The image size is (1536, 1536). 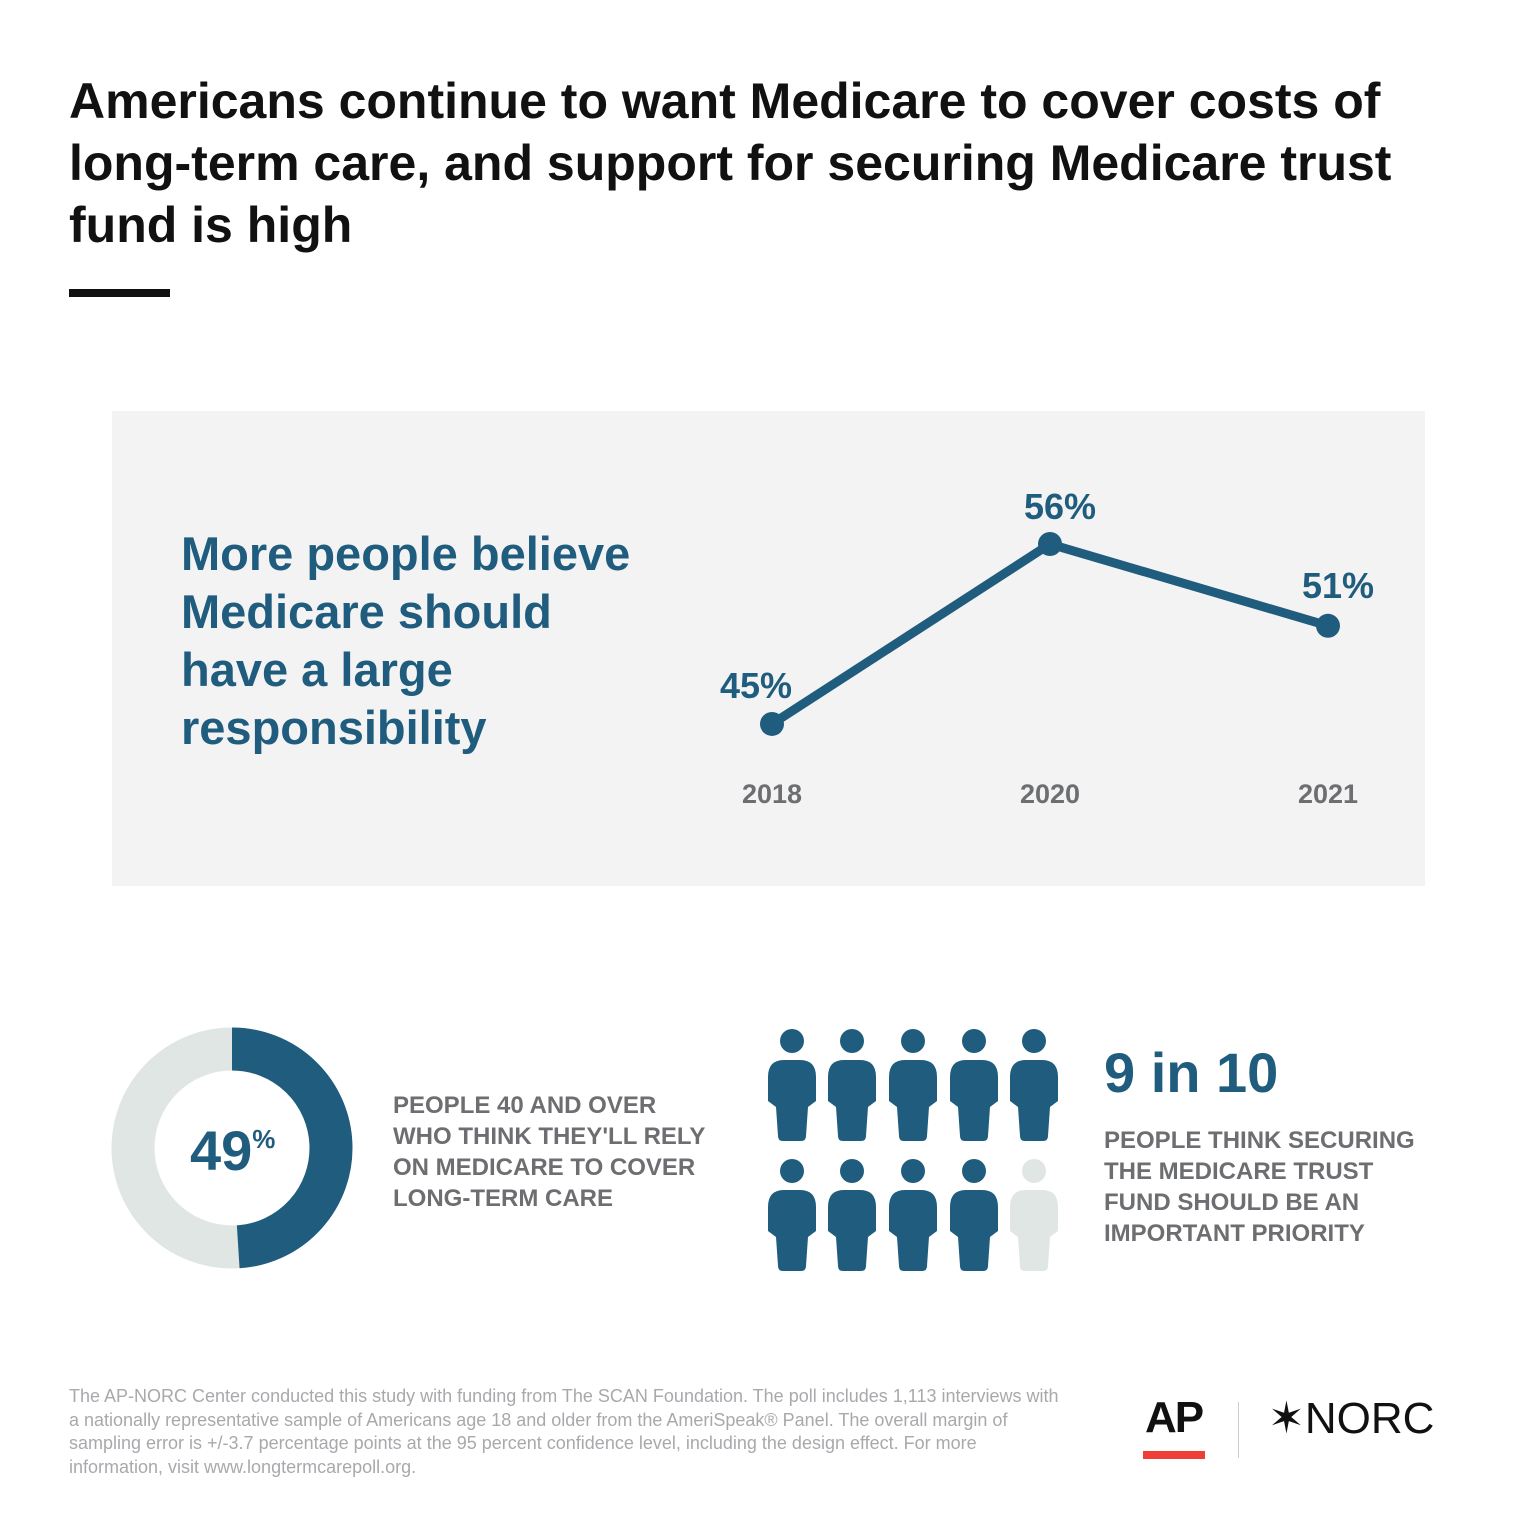 What do you see at coordinates (756, 685) in the screenshot?
I see `data-label: 45%` at bounding box center [756, 685].